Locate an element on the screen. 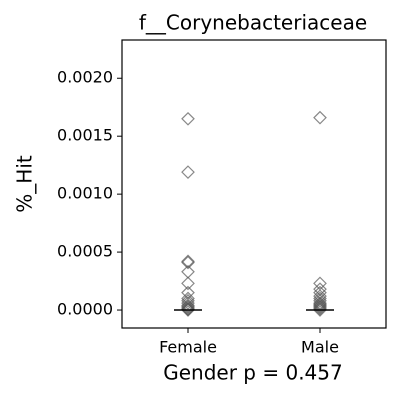 This screenshot has width=400, height=400. y-tick-label: 0.0015 is located at coordinates (85, 135).